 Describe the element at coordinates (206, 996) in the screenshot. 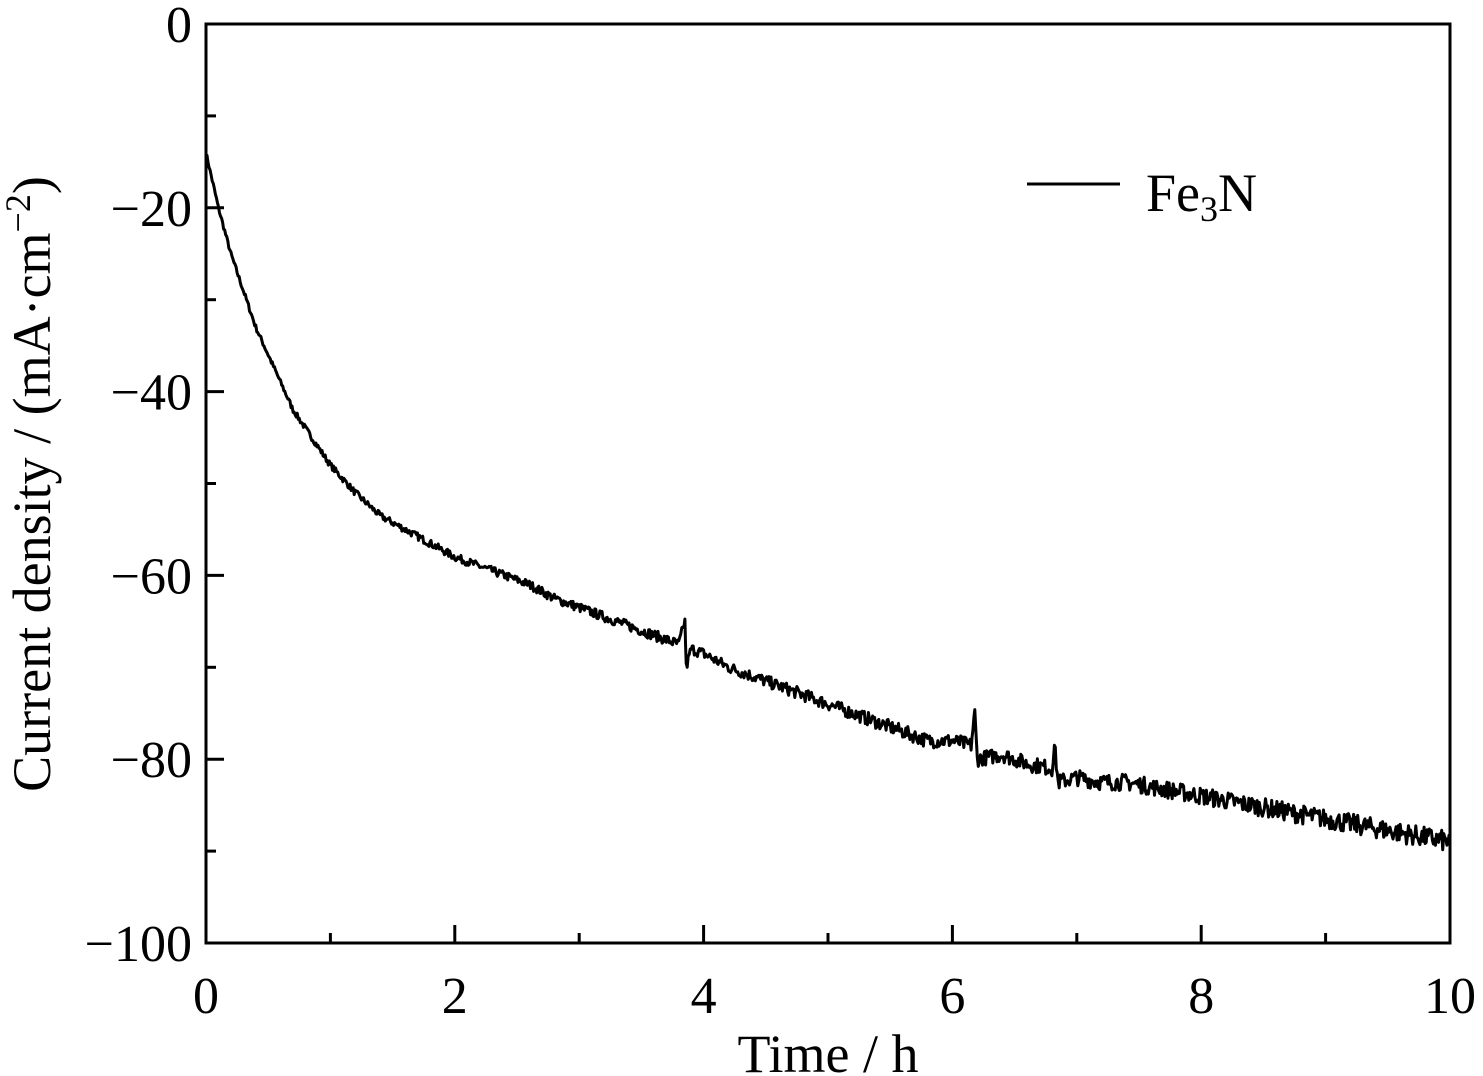

I see `x-tick-label: 0` at that location.